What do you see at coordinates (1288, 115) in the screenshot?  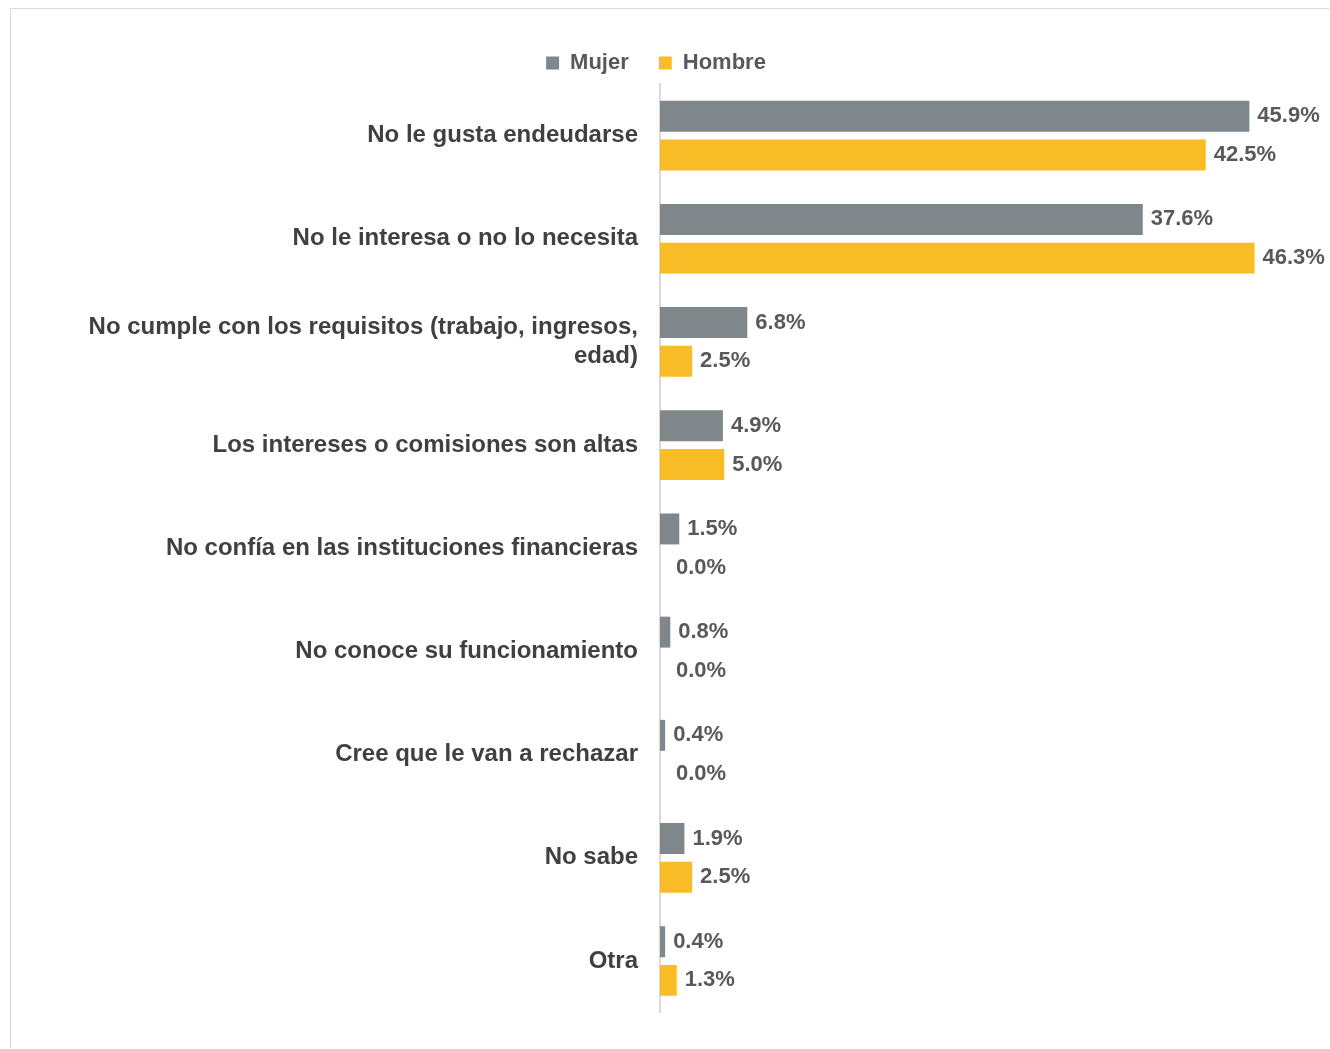 I see `data-label: 45.9%` at bounding box center [1288, 115].